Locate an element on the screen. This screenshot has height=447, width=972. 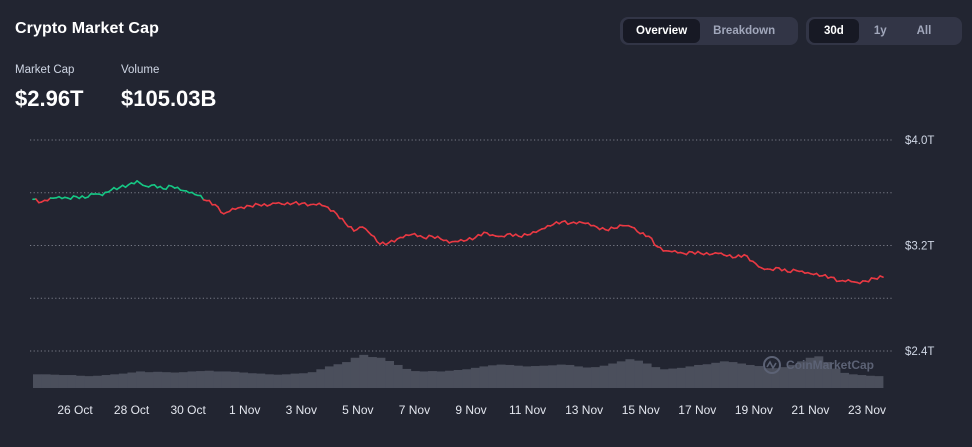
x-tick-label: 21 Nov is located at coordinates (810, 410).